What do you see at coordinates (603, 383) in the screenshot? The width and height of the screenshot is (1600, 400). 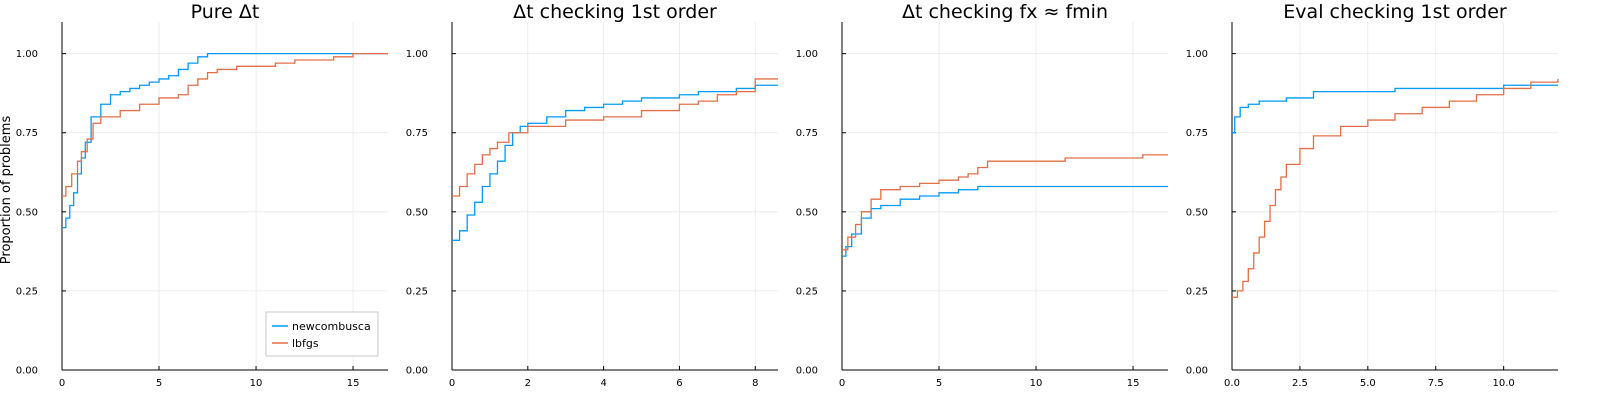 I see `x-tick-label: 4` at bounding box center [603, 383].